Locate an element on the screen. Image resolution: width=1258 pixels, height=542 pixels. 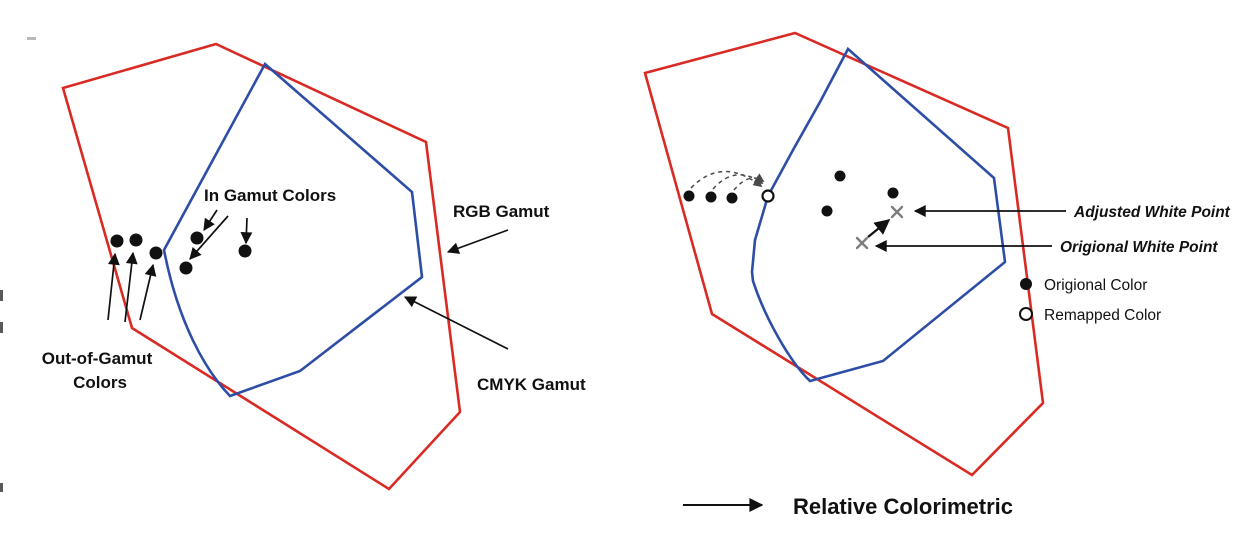
original-white-point-x is located at coordinates (862, 243).